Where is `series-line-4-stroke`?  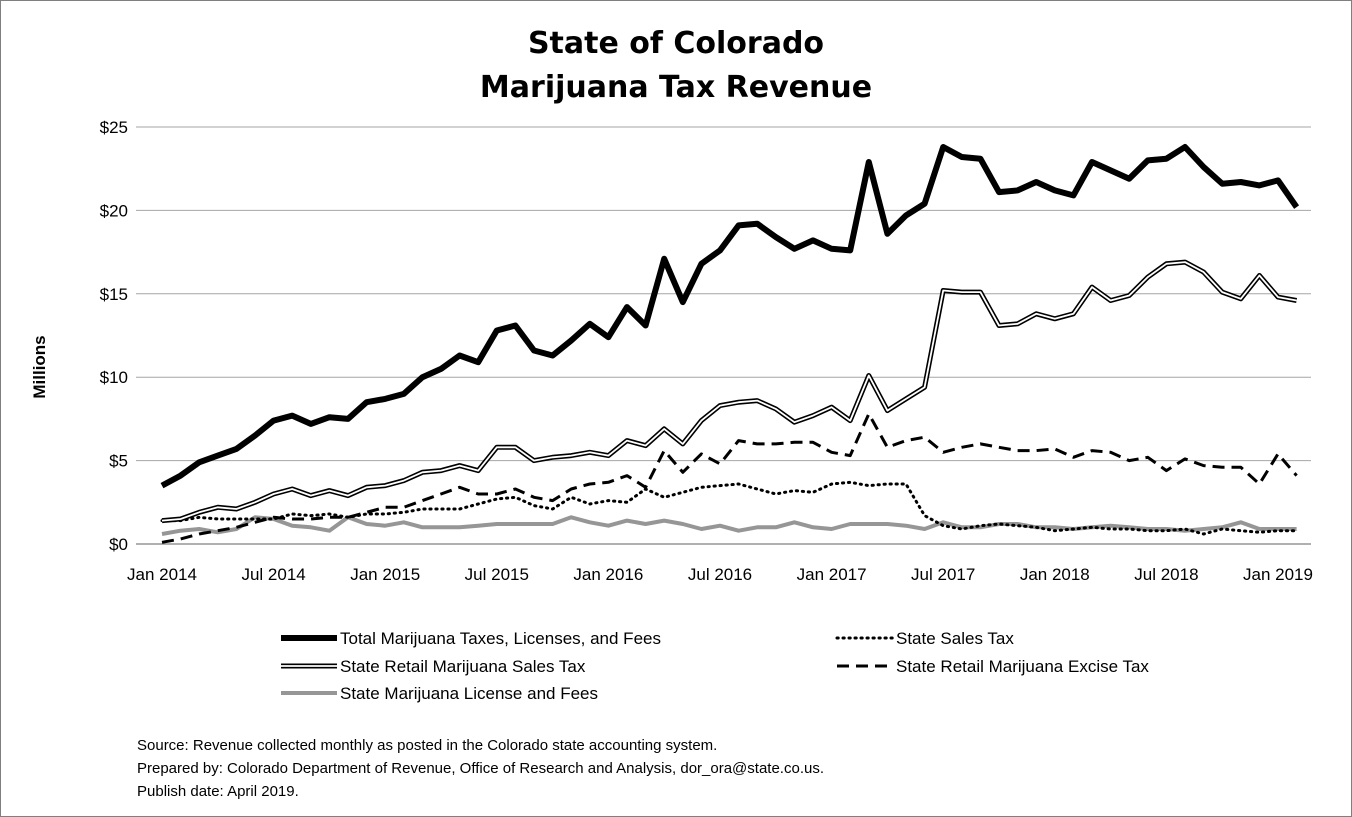 series-line-4-stroke is located at coordinates (729, 478).